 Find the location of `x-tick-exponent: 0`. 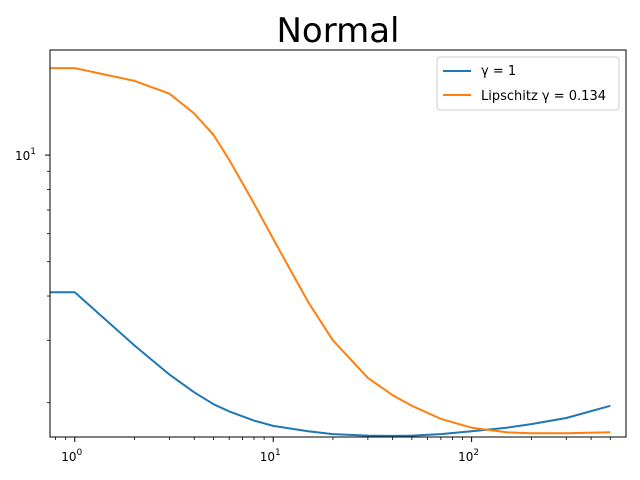

x-tick-exponent: 0 is located at coordinates (80, 453).